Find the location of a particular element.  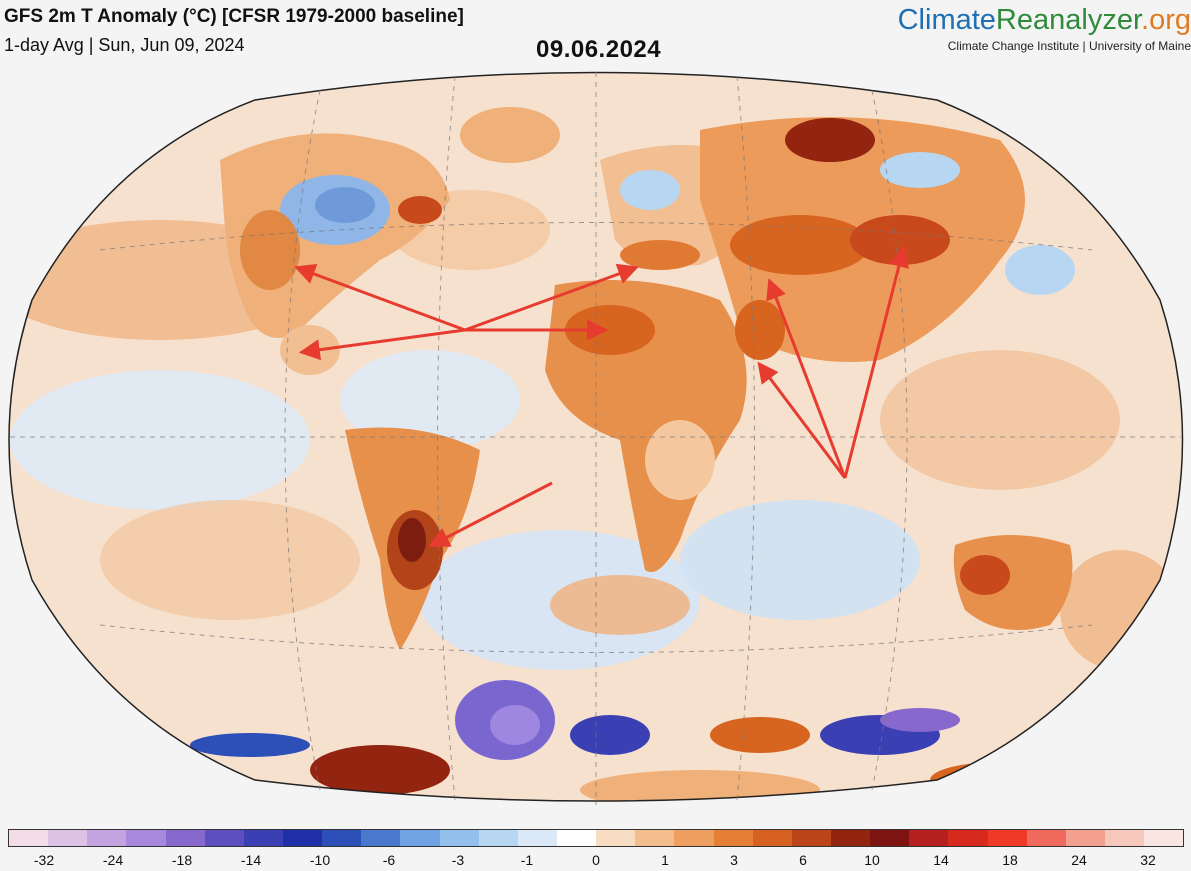

date-overlay: 09.06.2024 is located at coordinates (599, 49).